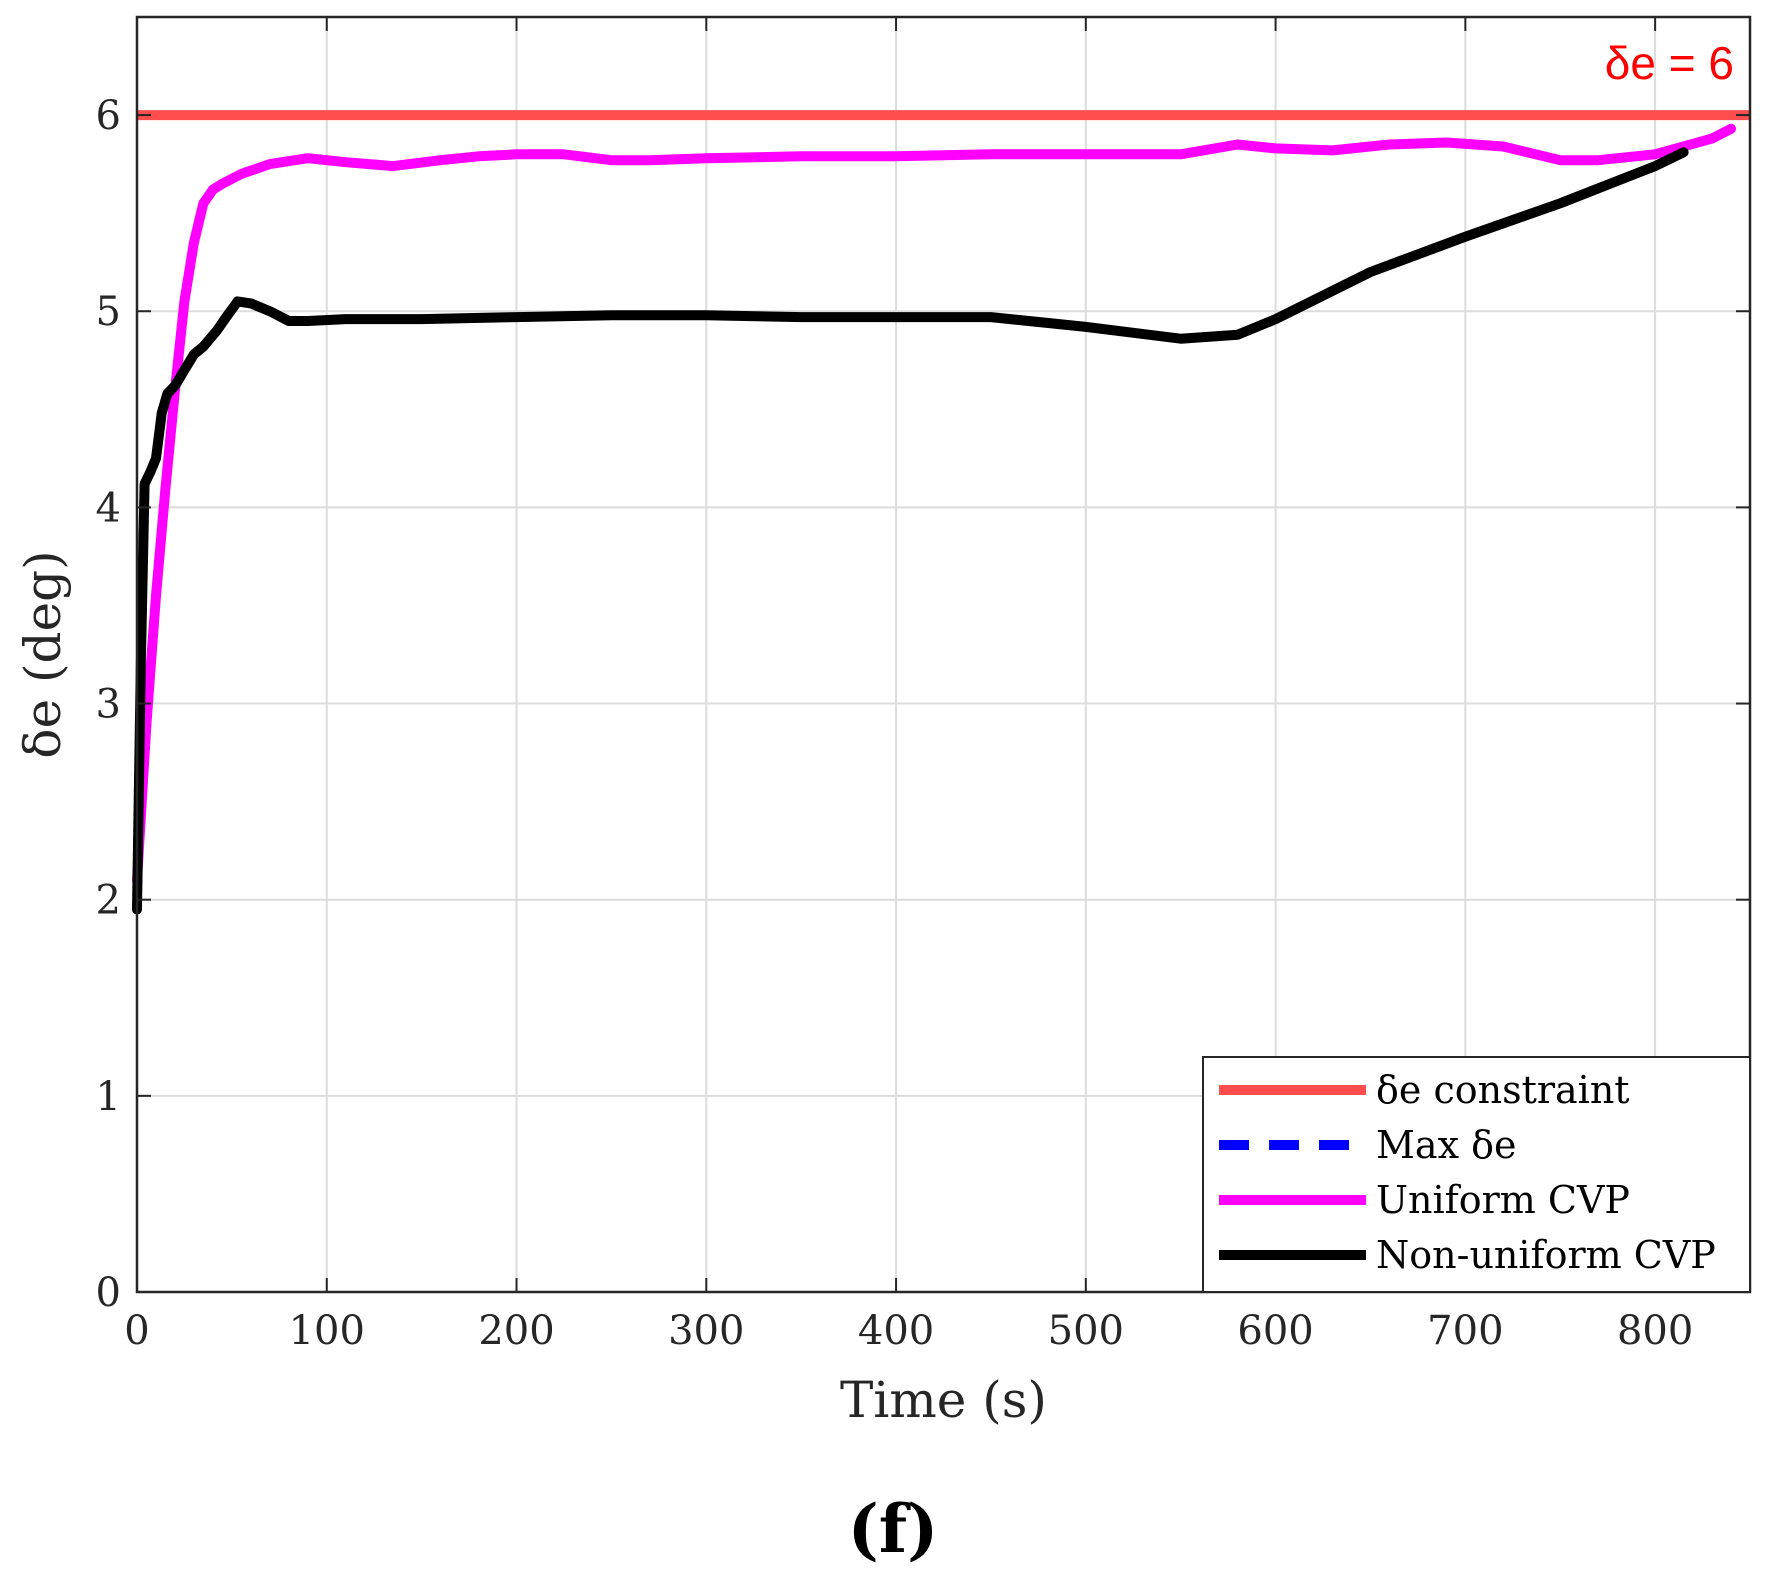  I want to click on constraint-annotation: δe = 6, so click(1669, 63).